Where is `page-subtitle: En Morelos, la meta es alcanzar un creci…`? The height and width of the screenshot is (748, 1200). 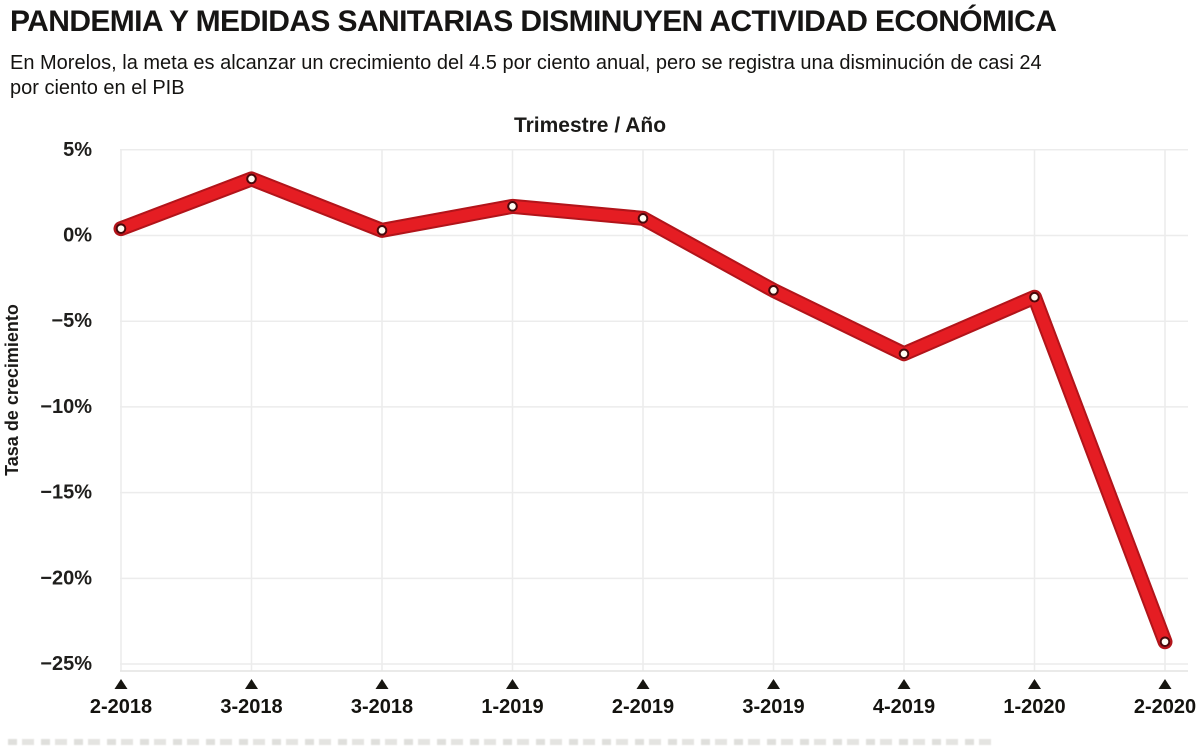 page-subtitle: En Morelos, la meta es alcanzar un creci… is located at coordinates (575, 75).